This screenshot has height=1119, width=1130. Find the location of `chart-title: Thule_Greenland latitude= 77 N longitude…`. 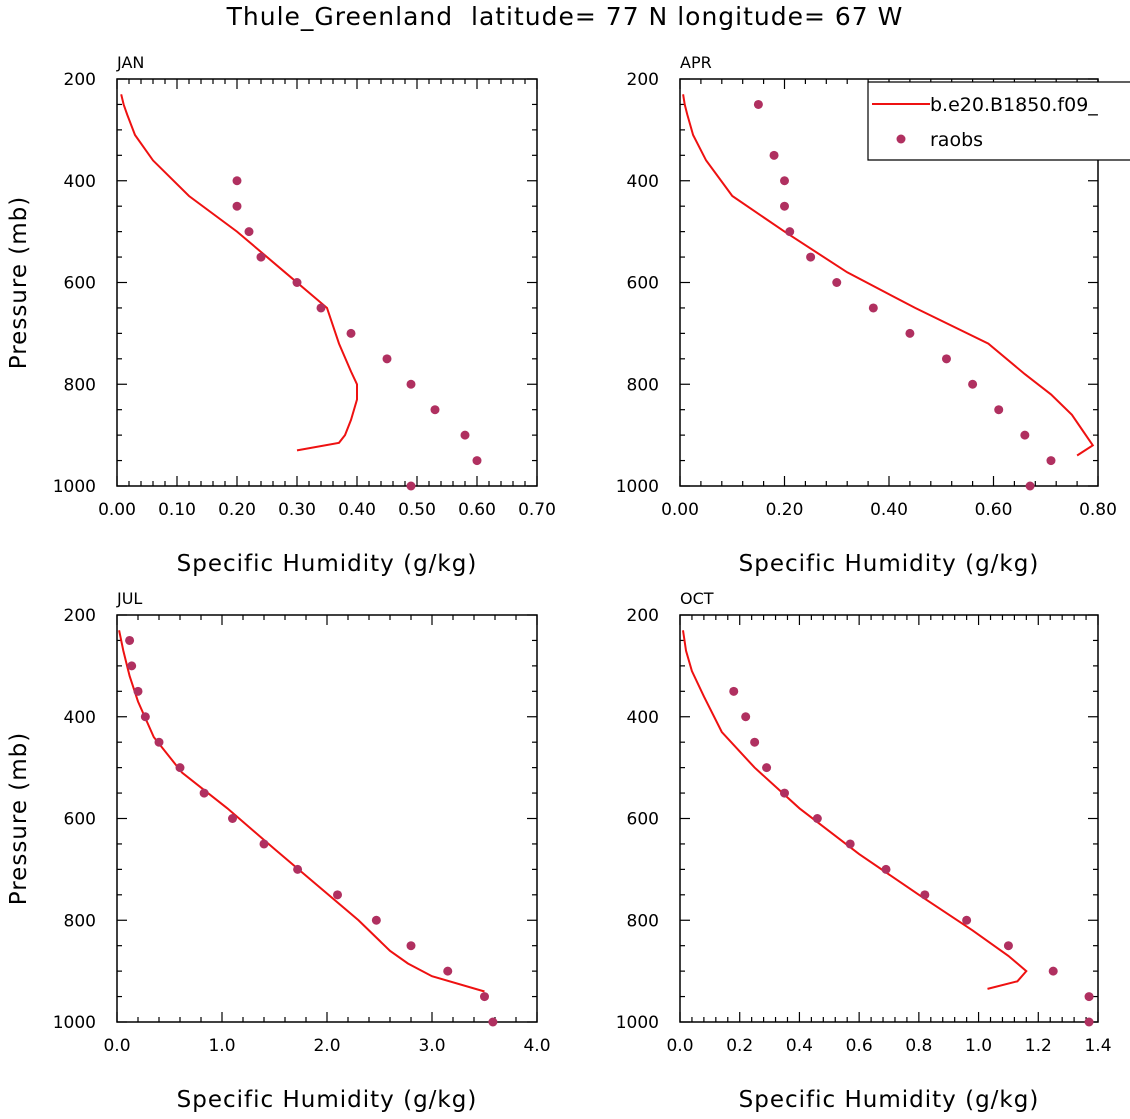

chart-title: Thule_Greenland latitude= 77 N longitude… is located at coordinates (565, 16).